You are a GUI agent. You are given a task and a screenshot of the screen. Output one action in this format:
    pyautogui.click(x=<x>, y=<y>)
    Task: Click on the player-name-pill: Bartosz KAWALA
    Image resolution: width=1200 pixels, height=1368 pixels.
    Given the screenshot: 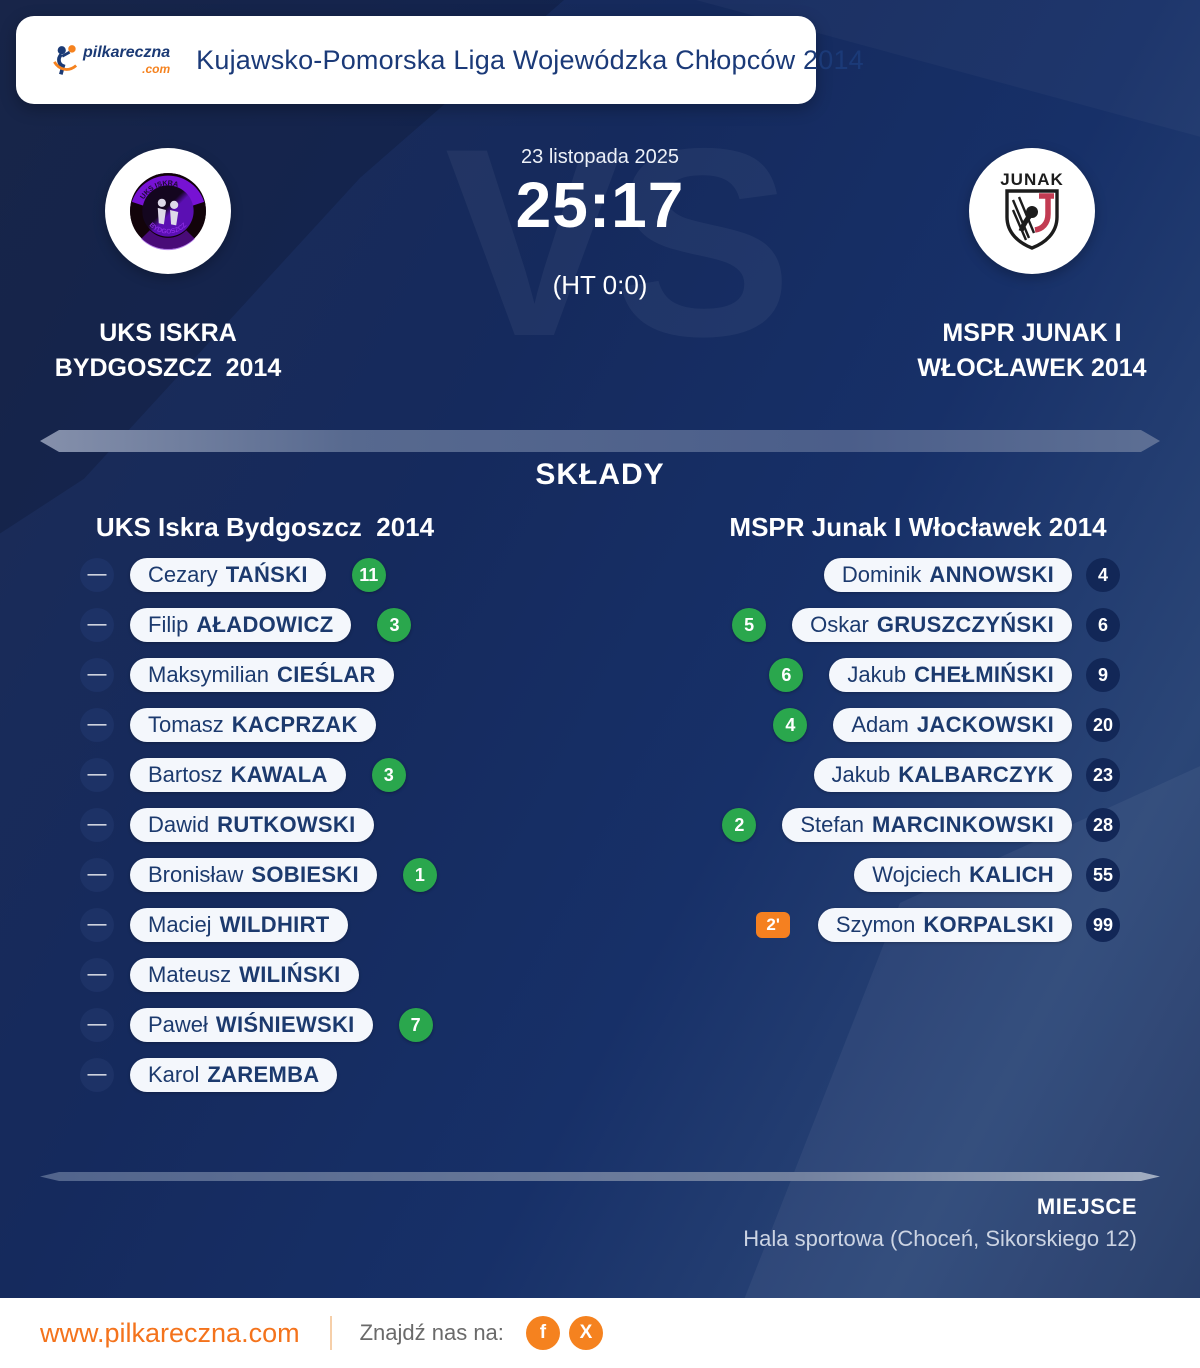 What is the action you would take?
    pyautogui.click(x=238, y=775)
    